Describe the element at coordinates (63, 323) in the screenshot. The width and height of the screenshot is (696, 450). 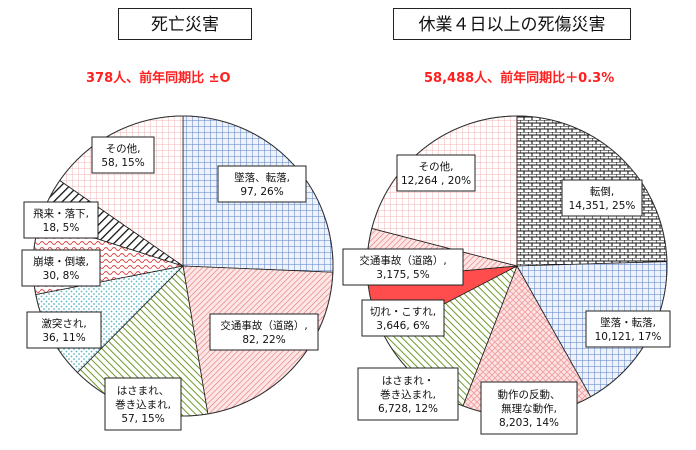
I see `slice-label-text-fatal-3-0: 激突され,` at that location.